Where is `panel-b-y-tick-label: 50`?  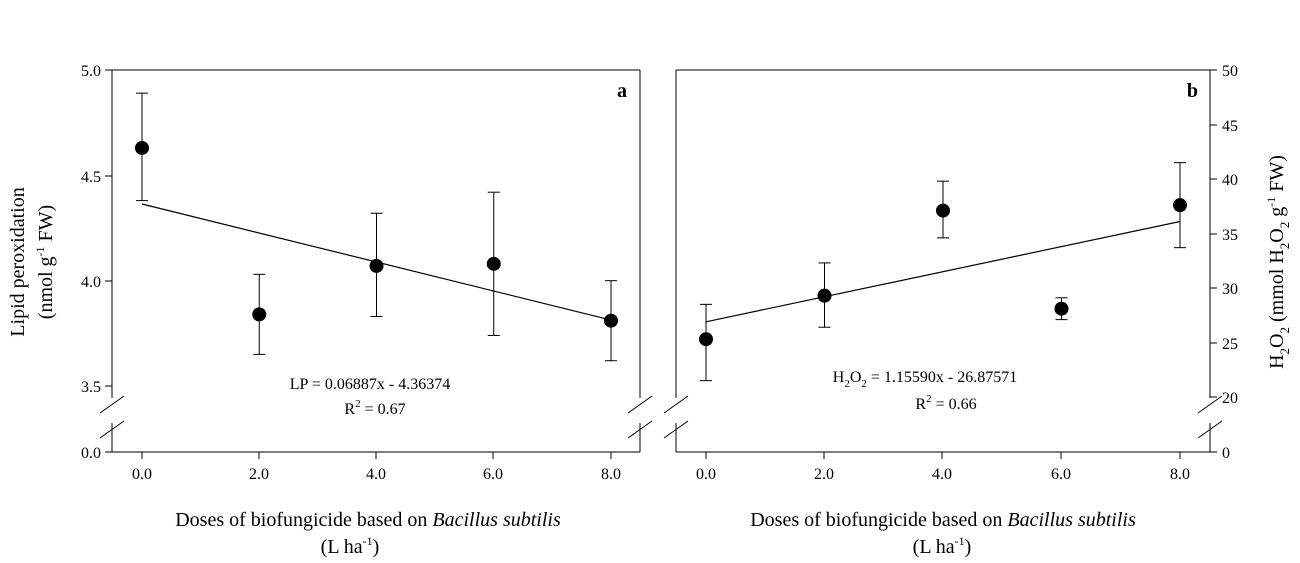
panel-b-y-tick-label: 50 is located at coordinates (1230, 71).